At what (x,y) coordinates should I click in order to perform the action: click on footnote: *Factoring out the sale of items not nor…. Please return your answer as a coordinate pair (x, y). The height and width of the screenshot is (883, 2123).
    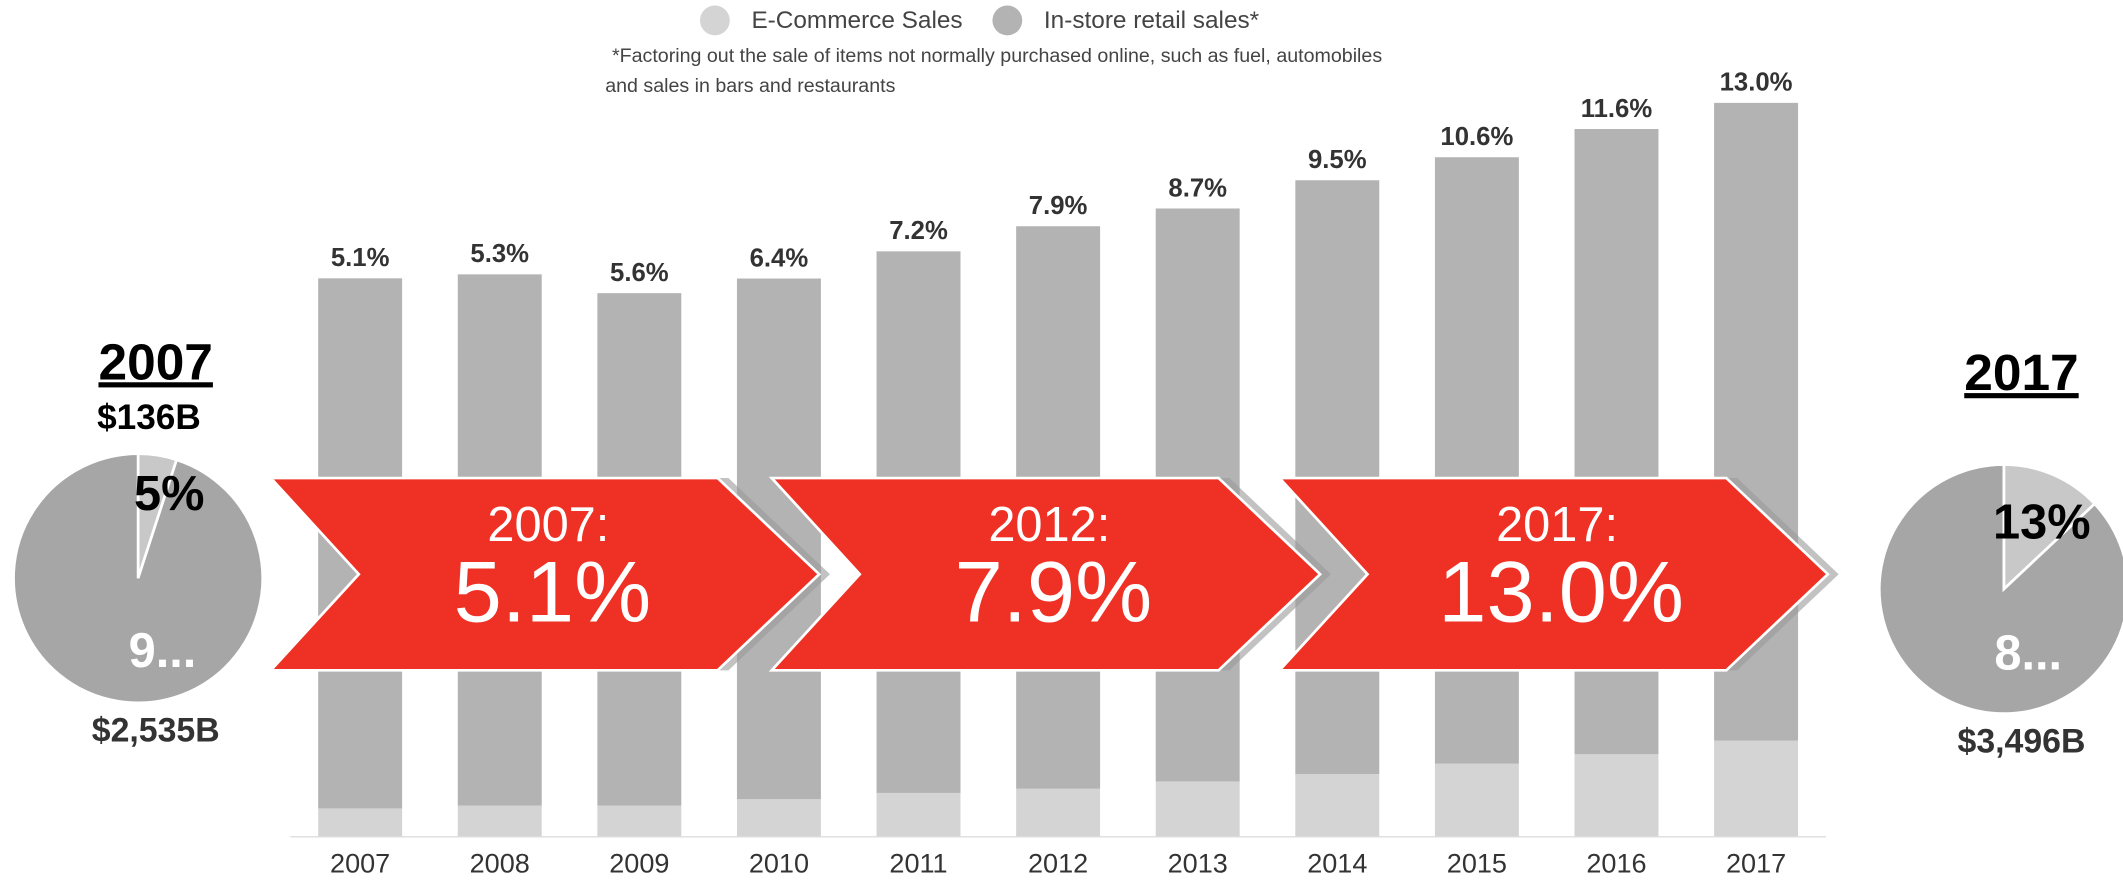
    Looking at the image, I should click on (997, 56).